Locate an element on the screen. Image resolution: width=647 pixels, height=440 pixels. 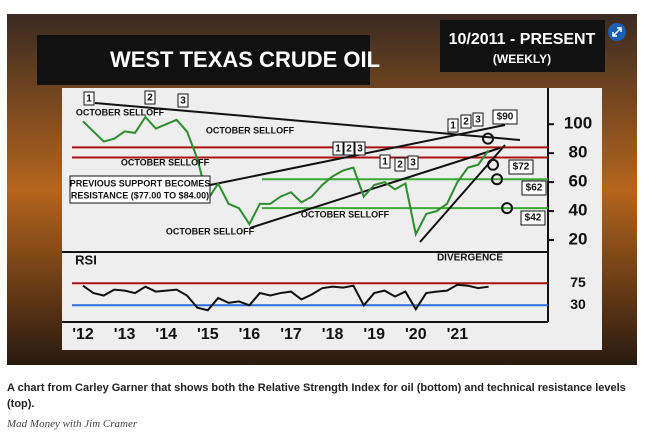
period-box is located at coordinates (522, 46).